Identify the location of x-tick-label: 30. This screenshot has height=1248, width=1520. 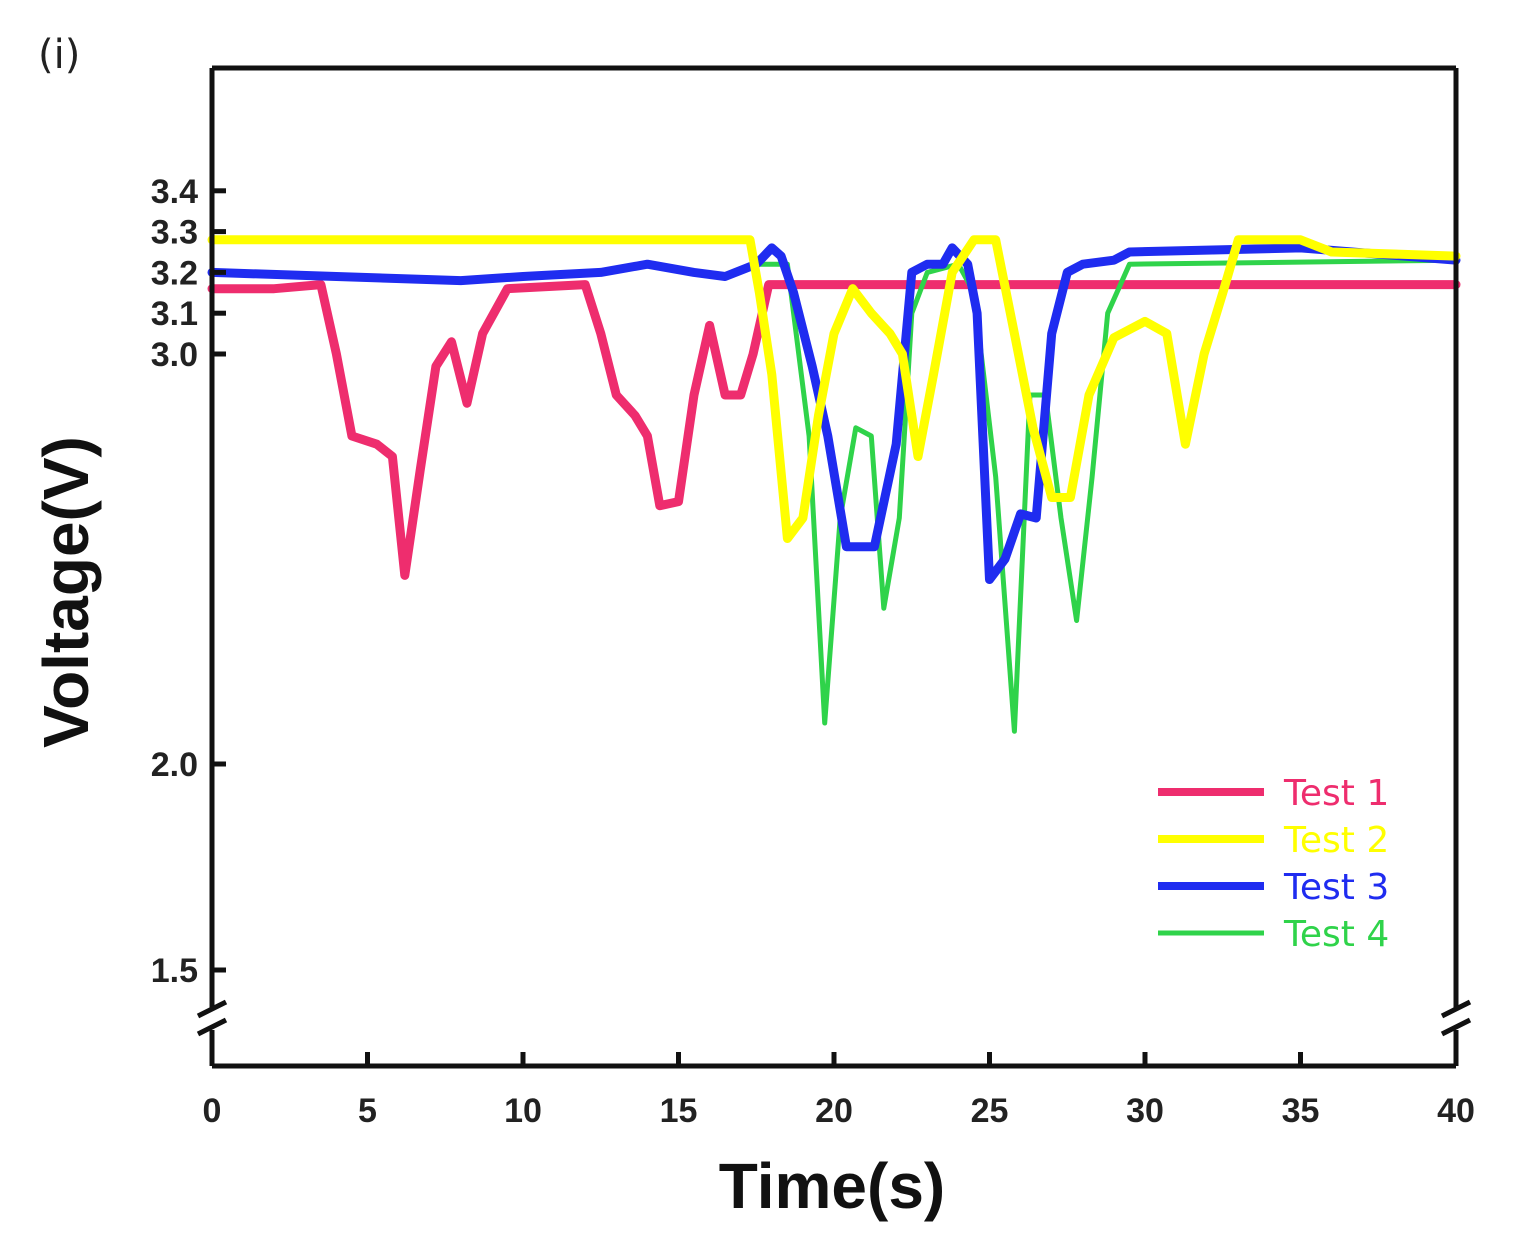
(1145, 1111).